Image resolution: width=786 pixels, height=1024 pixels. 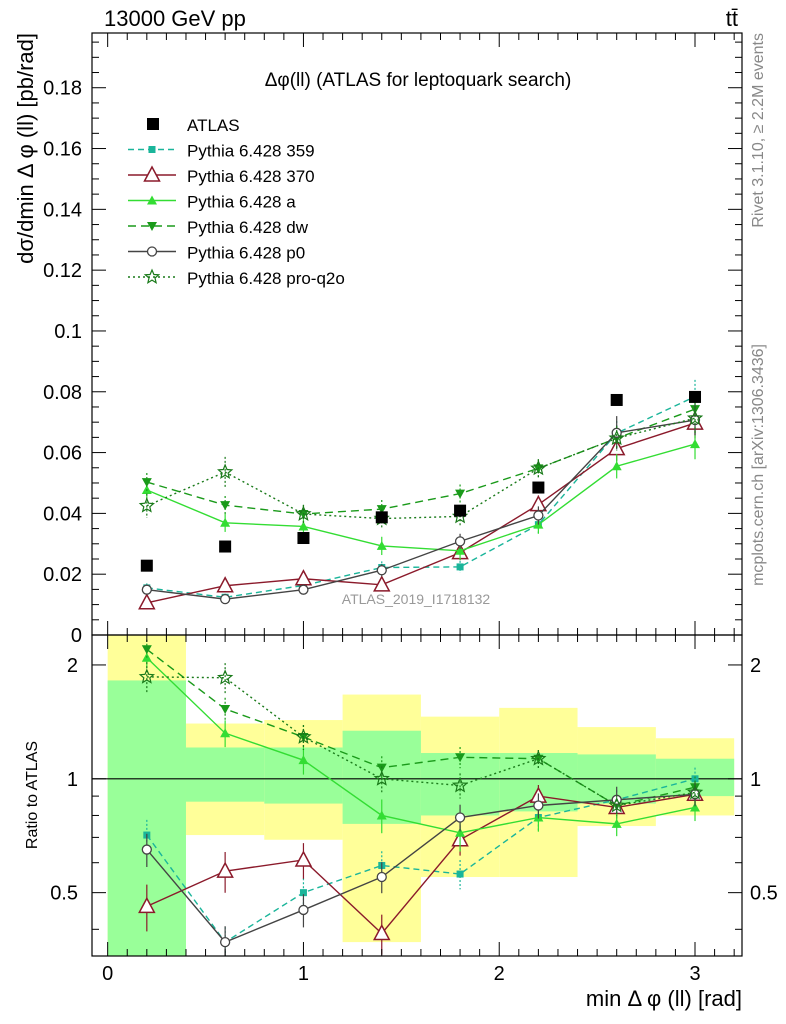 I want to click on series-1-ratio-line, so click(x=421, y=861).